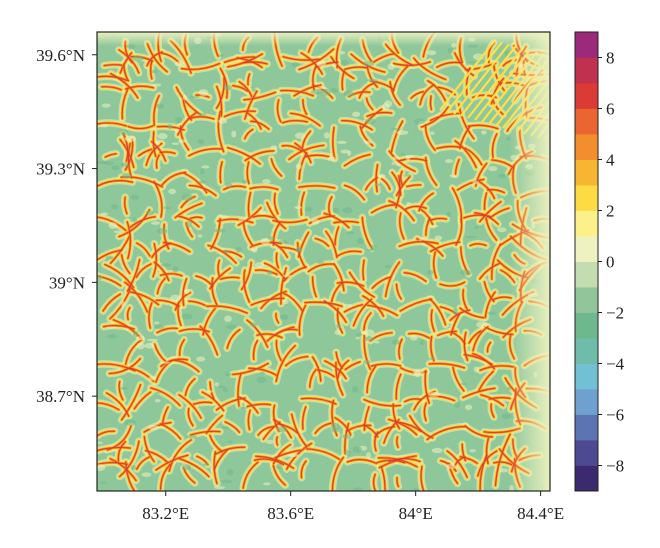 The height and width of the screenshot is (548, 660). What do you see at coordinates (615, 364) in the screenshot?
I see `colorbar-tick-label: −4` at bounding box center [615, 364].